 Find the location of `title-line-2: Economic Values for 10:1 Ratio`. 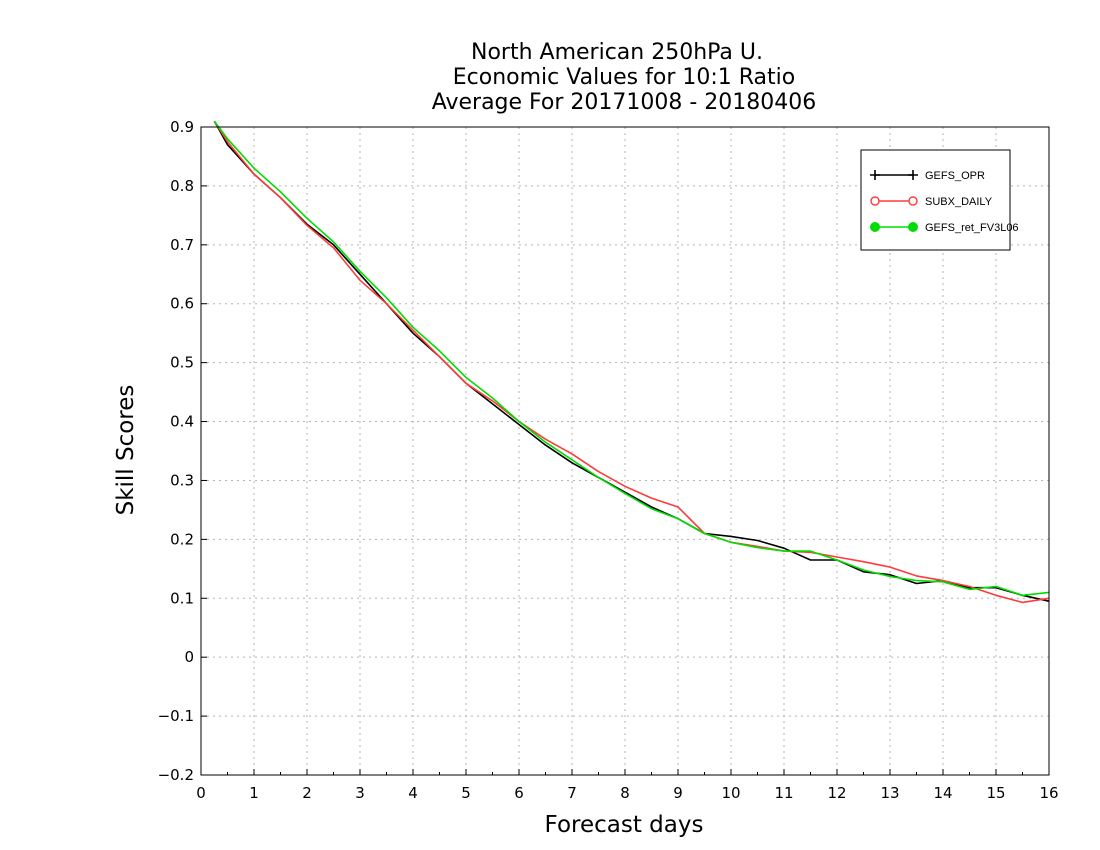

title-line-2: Economic Values for 10:1 Ratio is located at coordinates (624, 77).